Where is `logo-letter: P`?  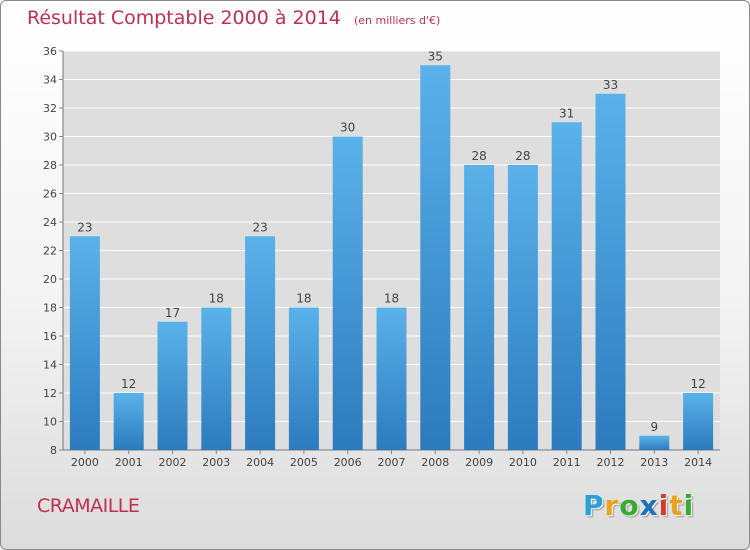
logo-letter: P is located at coordinates (594, 505).